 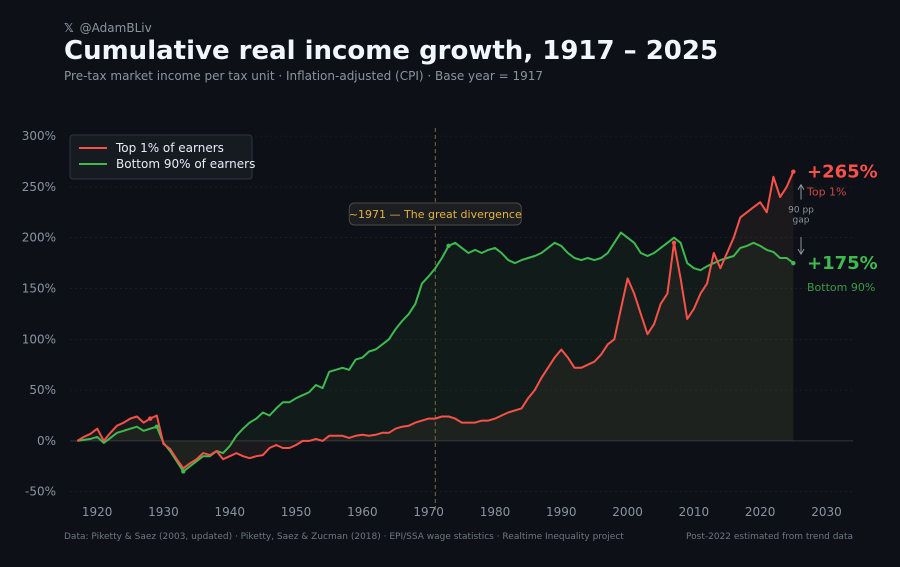 What do you see at coordinates (801, 252) in the screenshot?
I see `gap-arrow-down-icon` at bounding box center [801, 252].